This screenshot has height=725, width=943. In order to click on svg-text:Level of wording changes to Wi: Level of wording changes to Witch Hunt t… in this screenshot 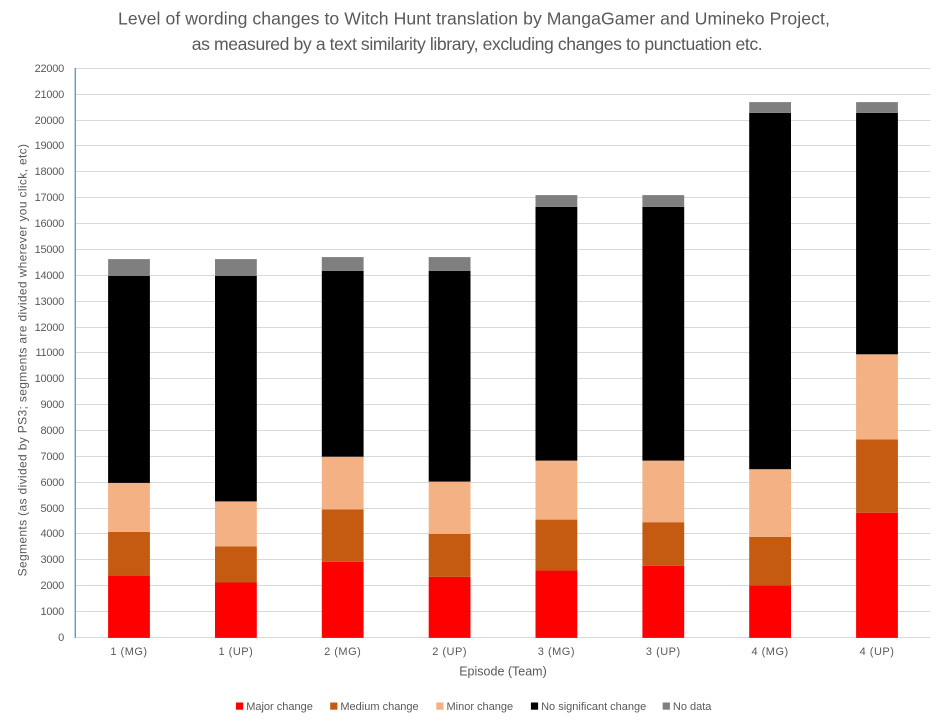, I will do `click(474, 19)`.